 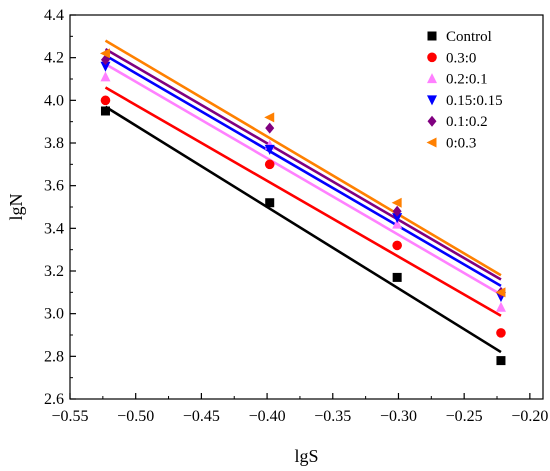 I want to click on y-tick-label: 2.6, so click(x=54, y=399).